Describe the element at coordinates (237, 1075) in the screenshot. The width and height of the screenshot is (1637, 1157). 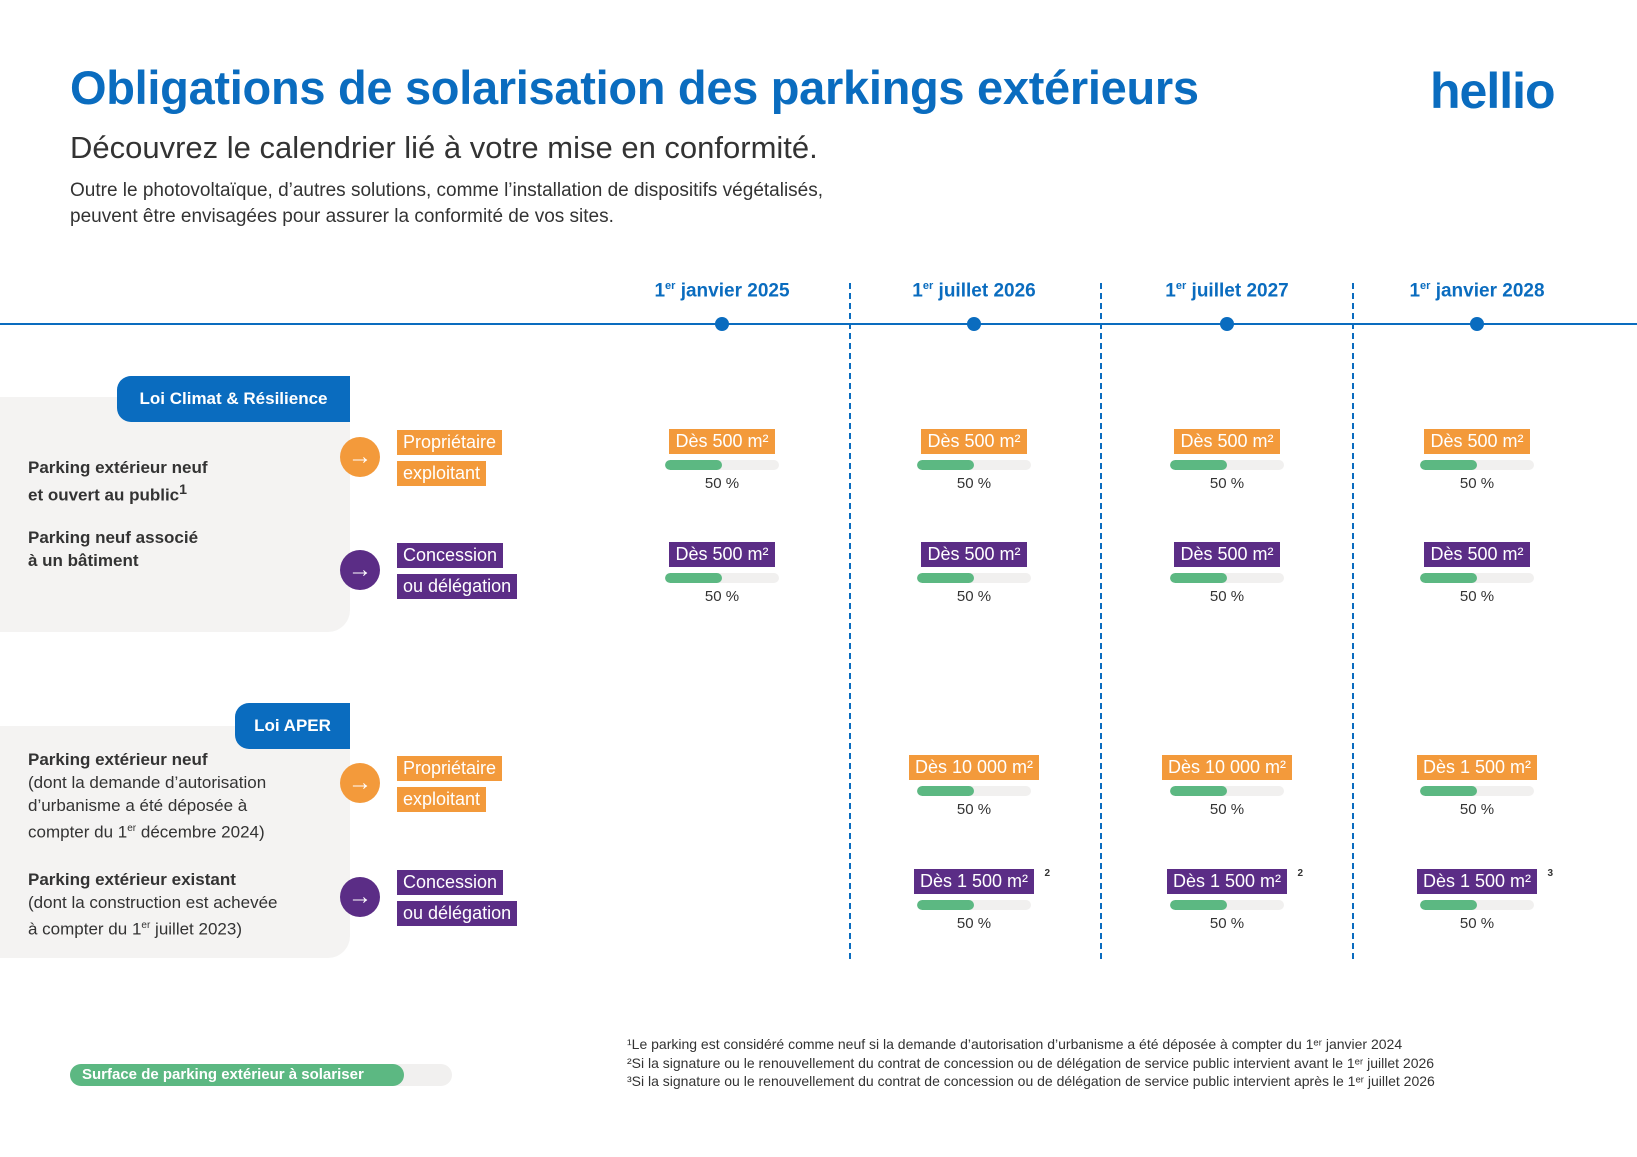
I see `legend-label: Surface de parking extérieur à solariser` at that location.